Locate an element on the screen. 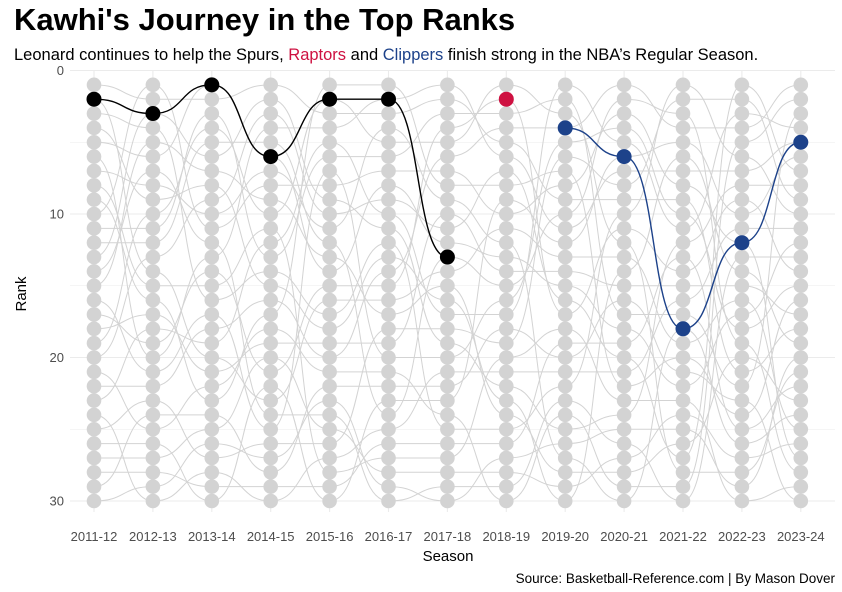 The height and width of the screenshot is (592, 842). series-line-clippers is located at coordinates (653, 242).